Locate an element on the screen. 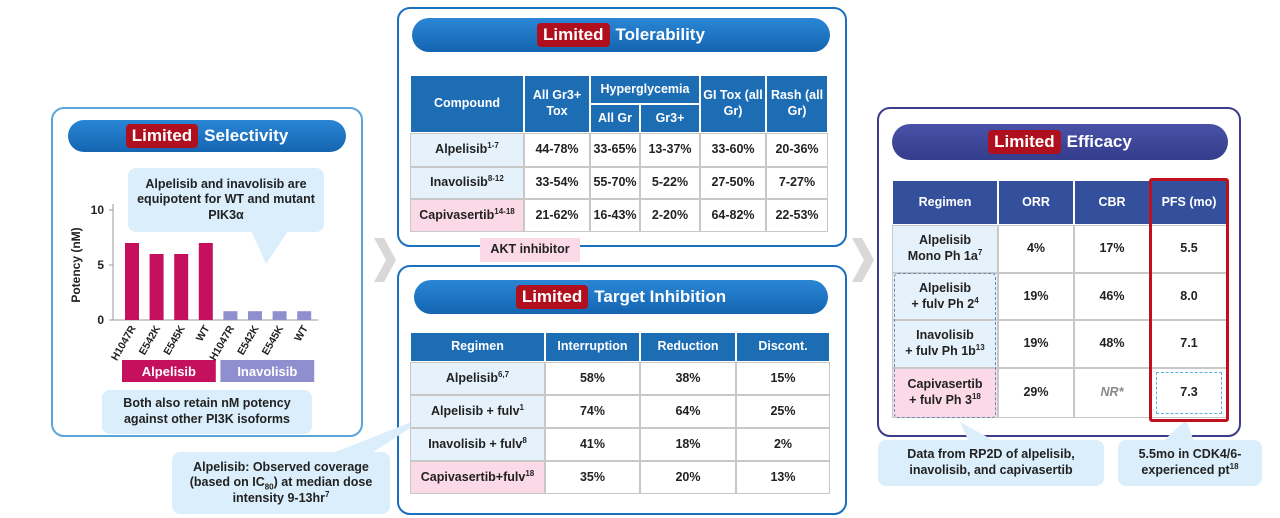 This screenshot has height=518, width=1280. table-cell: NR* is located at coordinates (1112, 393).